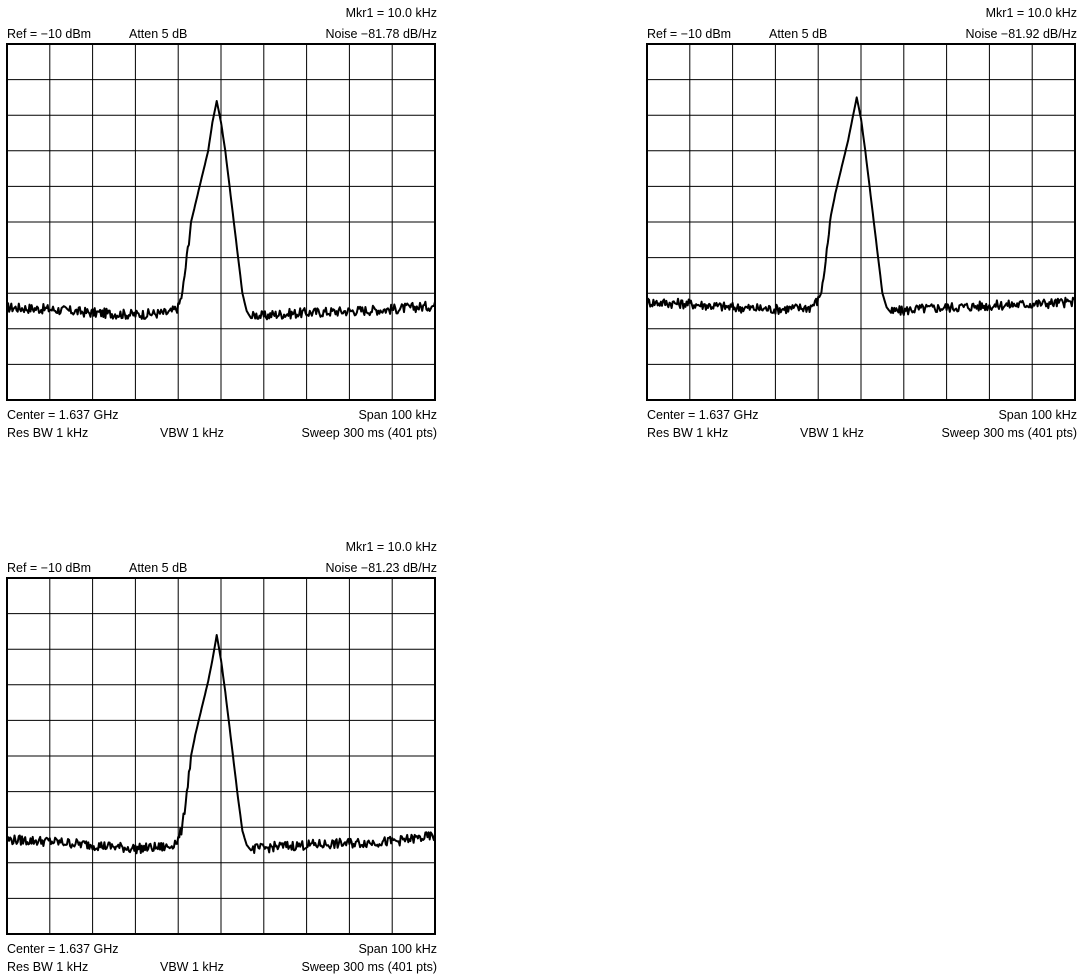  What do you see at coordinates (381, 34) in the screenshot?
I see `noise-readout: Noise −81.78 dB/Hz` at bounding box center [381, 34].